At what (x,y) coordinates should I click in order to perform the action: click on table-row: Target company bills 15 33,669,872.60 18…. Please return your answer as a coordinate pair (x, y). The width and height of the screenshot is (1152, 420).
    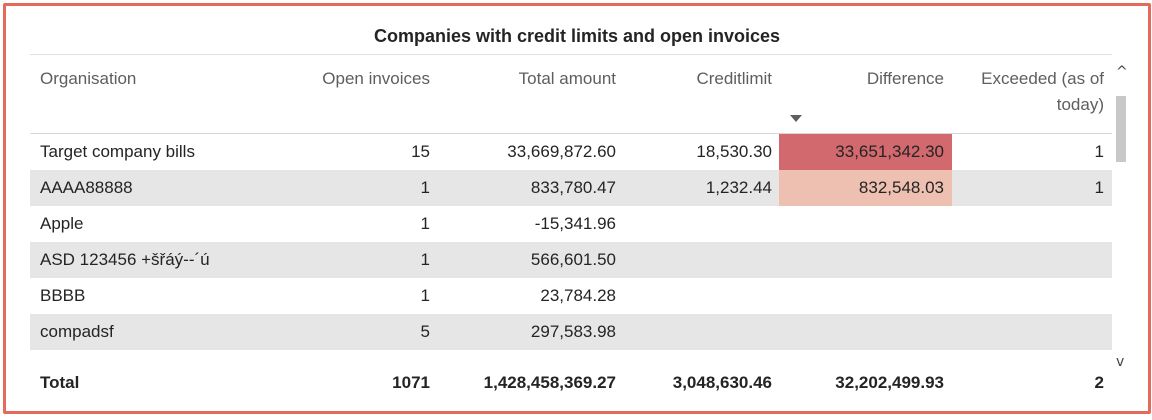
    Looking at the image, I should click on (571, 152).